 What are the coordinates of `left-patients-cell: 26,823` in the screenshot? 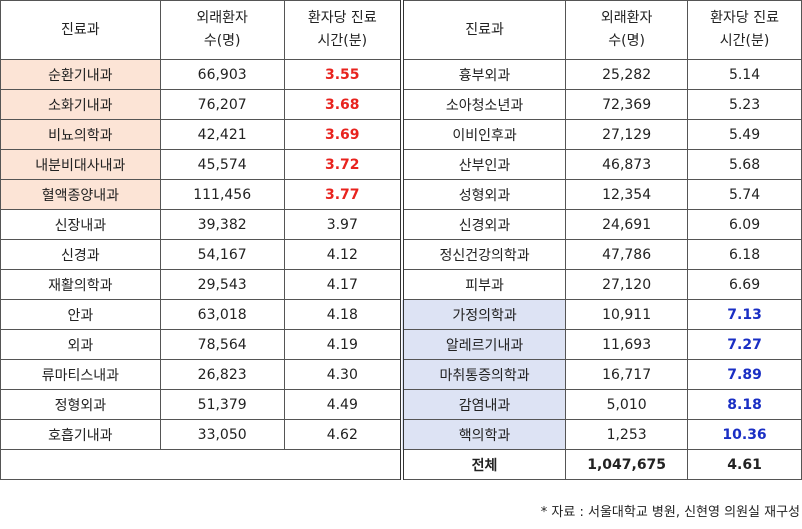 It's located at (222, 374).